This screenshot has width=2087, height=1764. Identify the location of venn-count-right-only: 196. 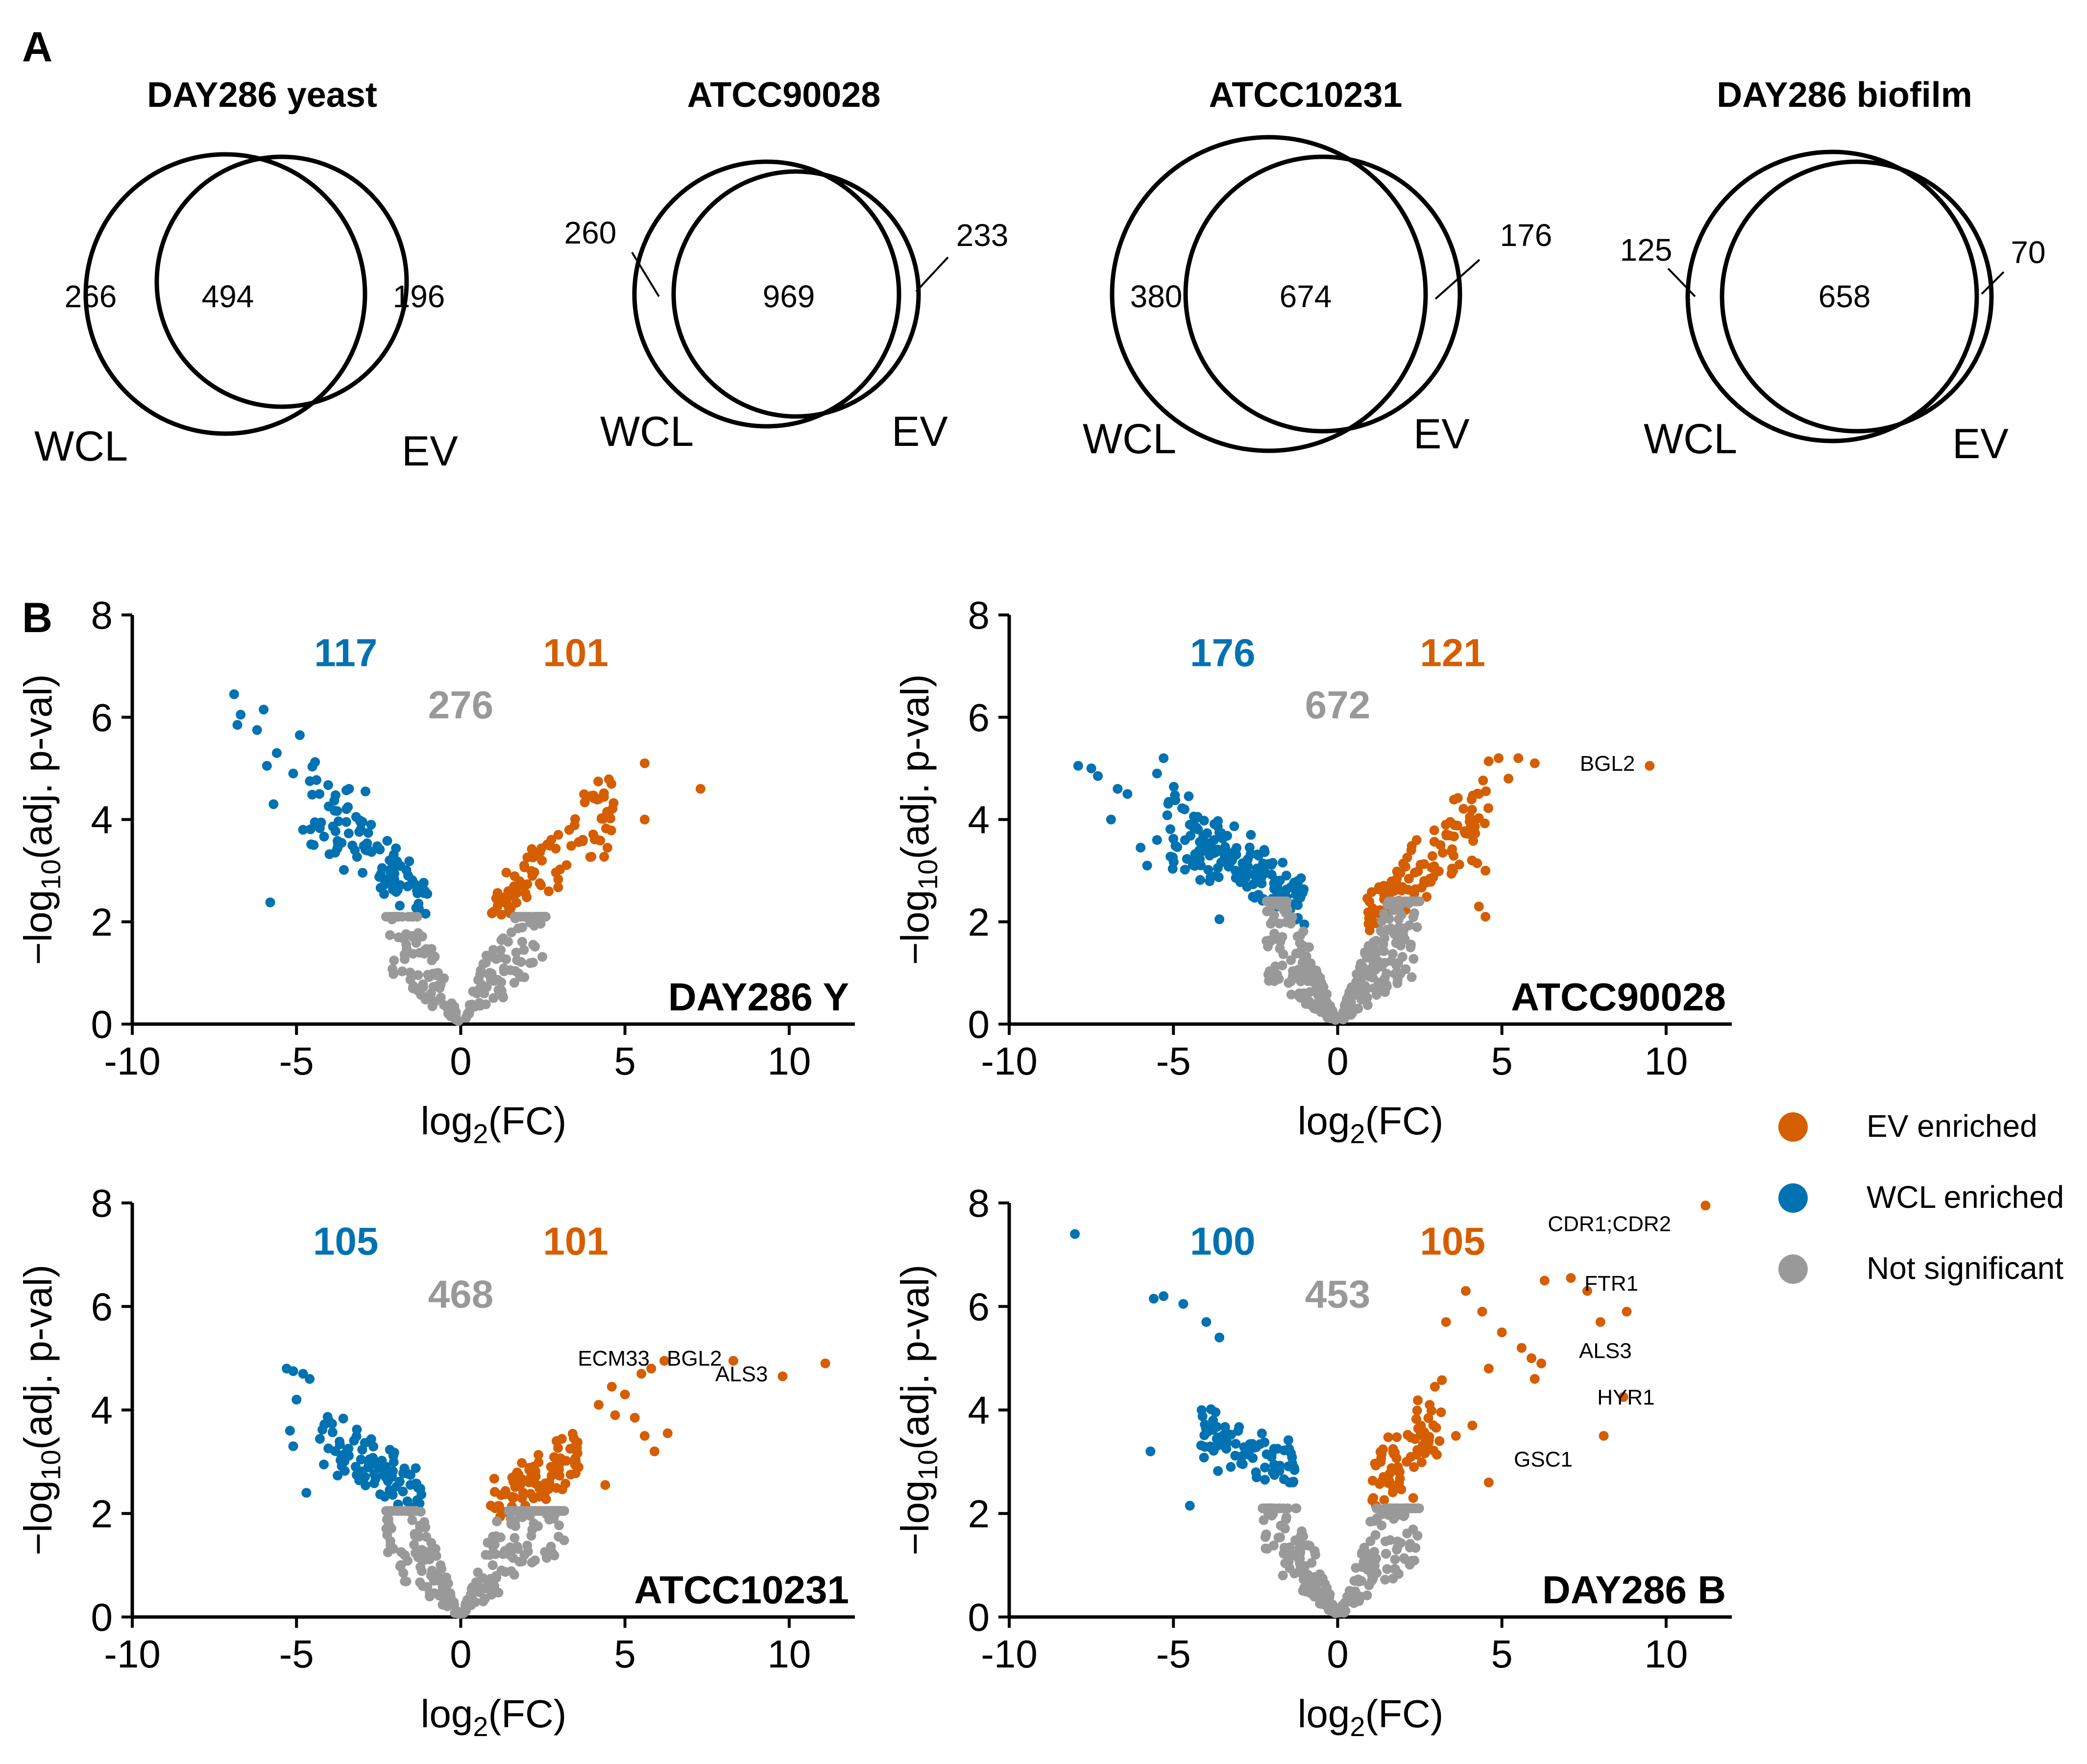
(419, 296).